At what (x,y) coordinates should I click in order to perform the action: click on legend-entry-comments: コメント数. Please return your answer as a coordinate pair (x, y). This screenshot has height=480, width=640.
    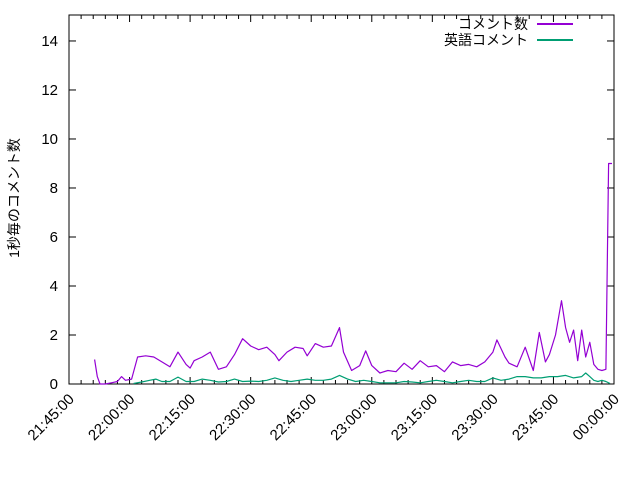
    Looking at the image, I should click on (515, 24).